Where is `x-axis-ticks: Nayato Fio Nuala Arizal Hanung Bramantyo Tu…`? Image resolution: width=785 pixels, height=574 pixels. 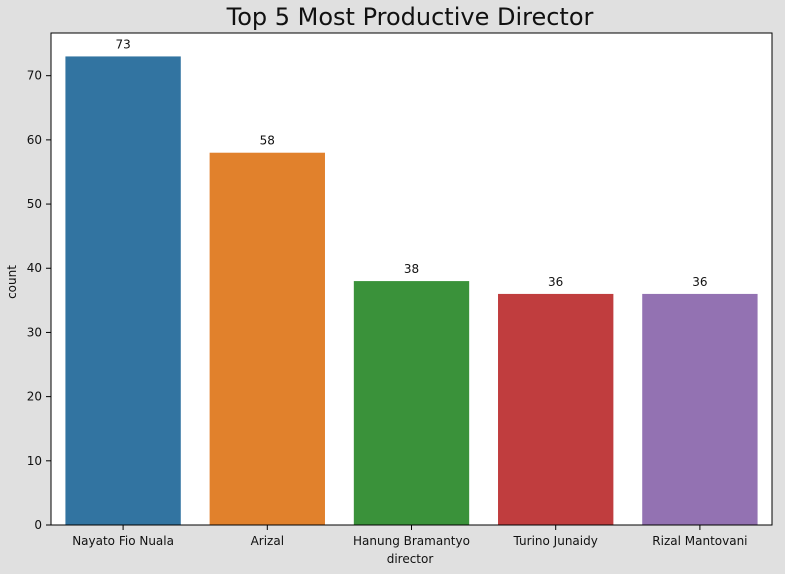 x-axis-ticks: Nayato Fio Nuala Arizal Hanung Bramantyo Tu… is located at coordinates (410, 536).